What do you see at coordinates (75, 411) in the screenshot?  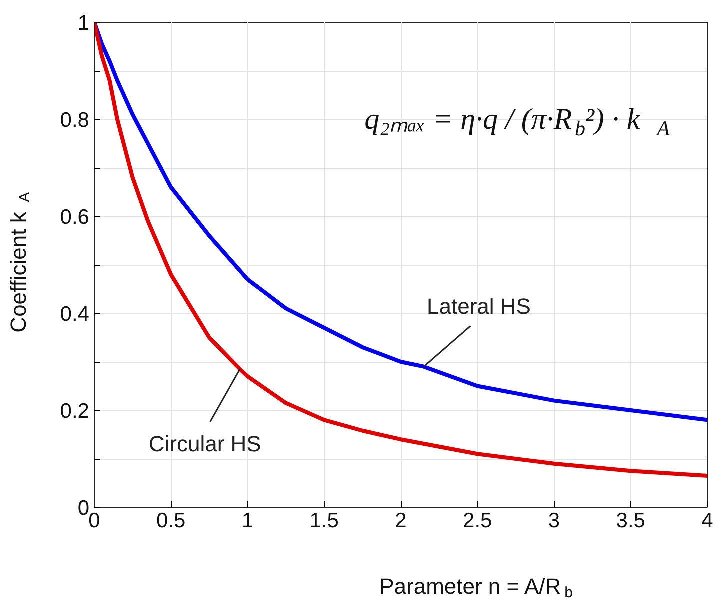 I see `y-tick-label: 0.2` at bounding box center [75, 411].